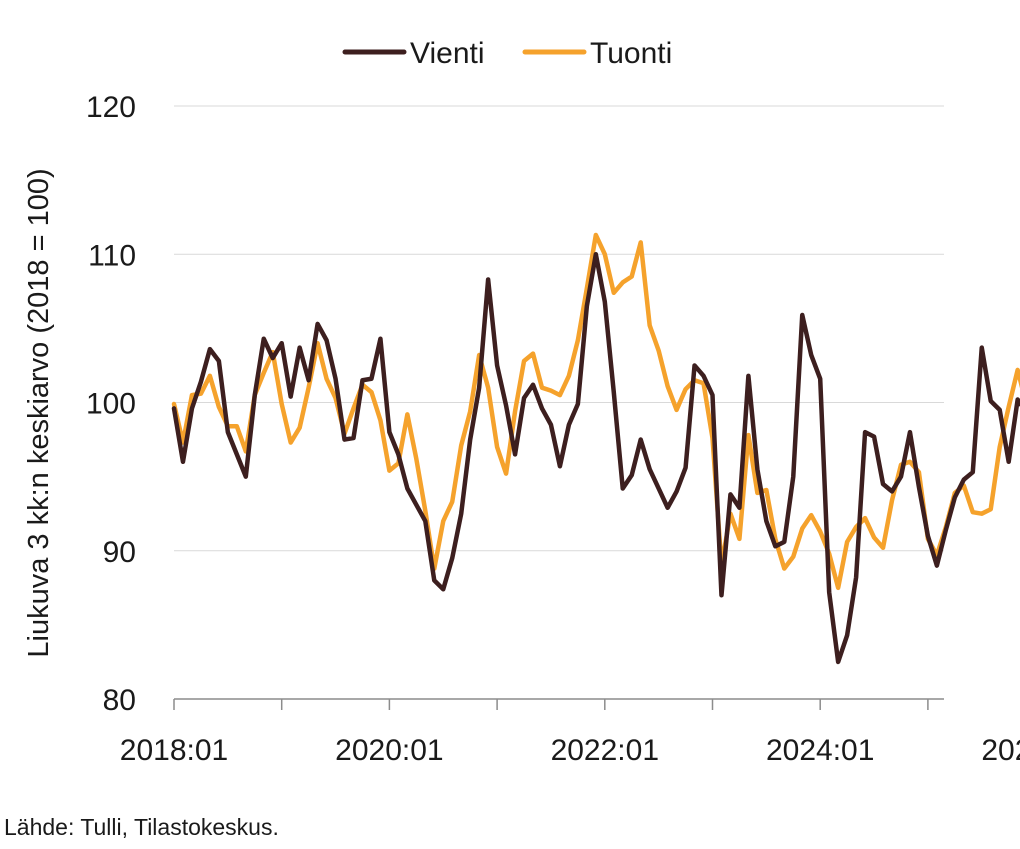 The width and height of the screenshot is (1020, 849). I want to click on x-tick-label: 2020:01, so click(389, 750).